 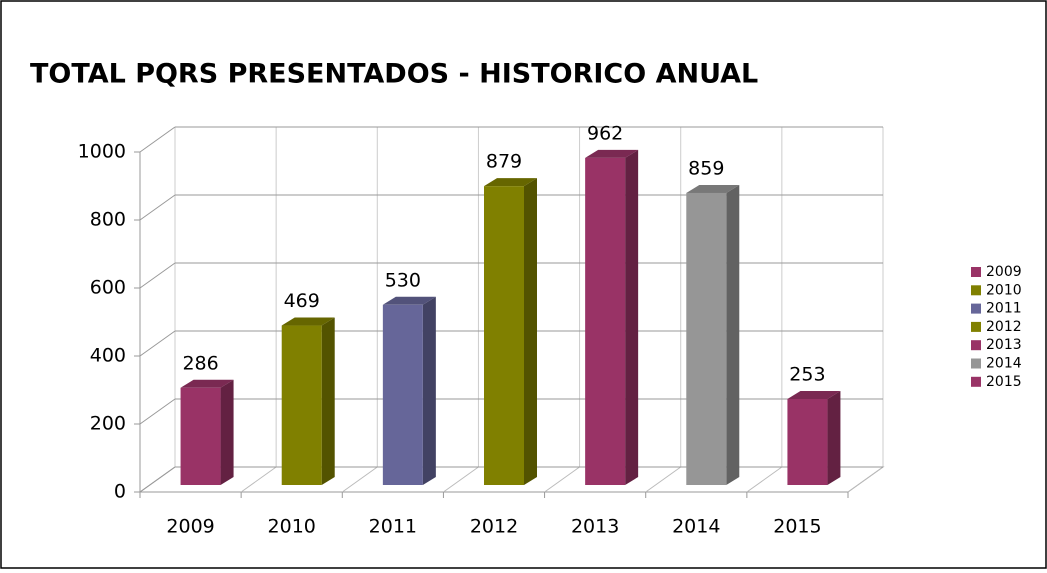 I want to click on x-tick-label: 2013, so click(x=595, y=527).